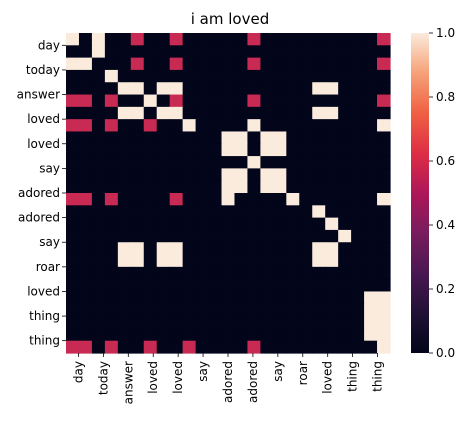 The height and width of the screenshot is (422, 468). What do you see at coordinates (38, 95) in the screenshot?
I see `y-tick-label: answer` at bounding box center [38, 95].